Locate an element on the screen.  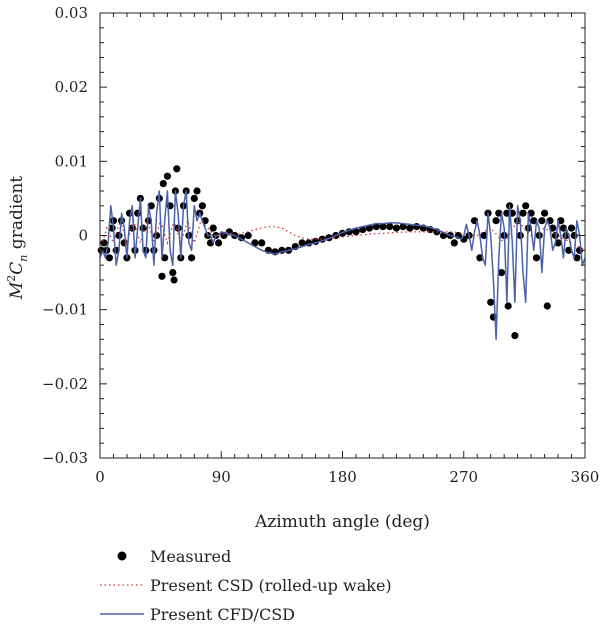
x-tick-label: 270 is located at coordinates (463, 477).